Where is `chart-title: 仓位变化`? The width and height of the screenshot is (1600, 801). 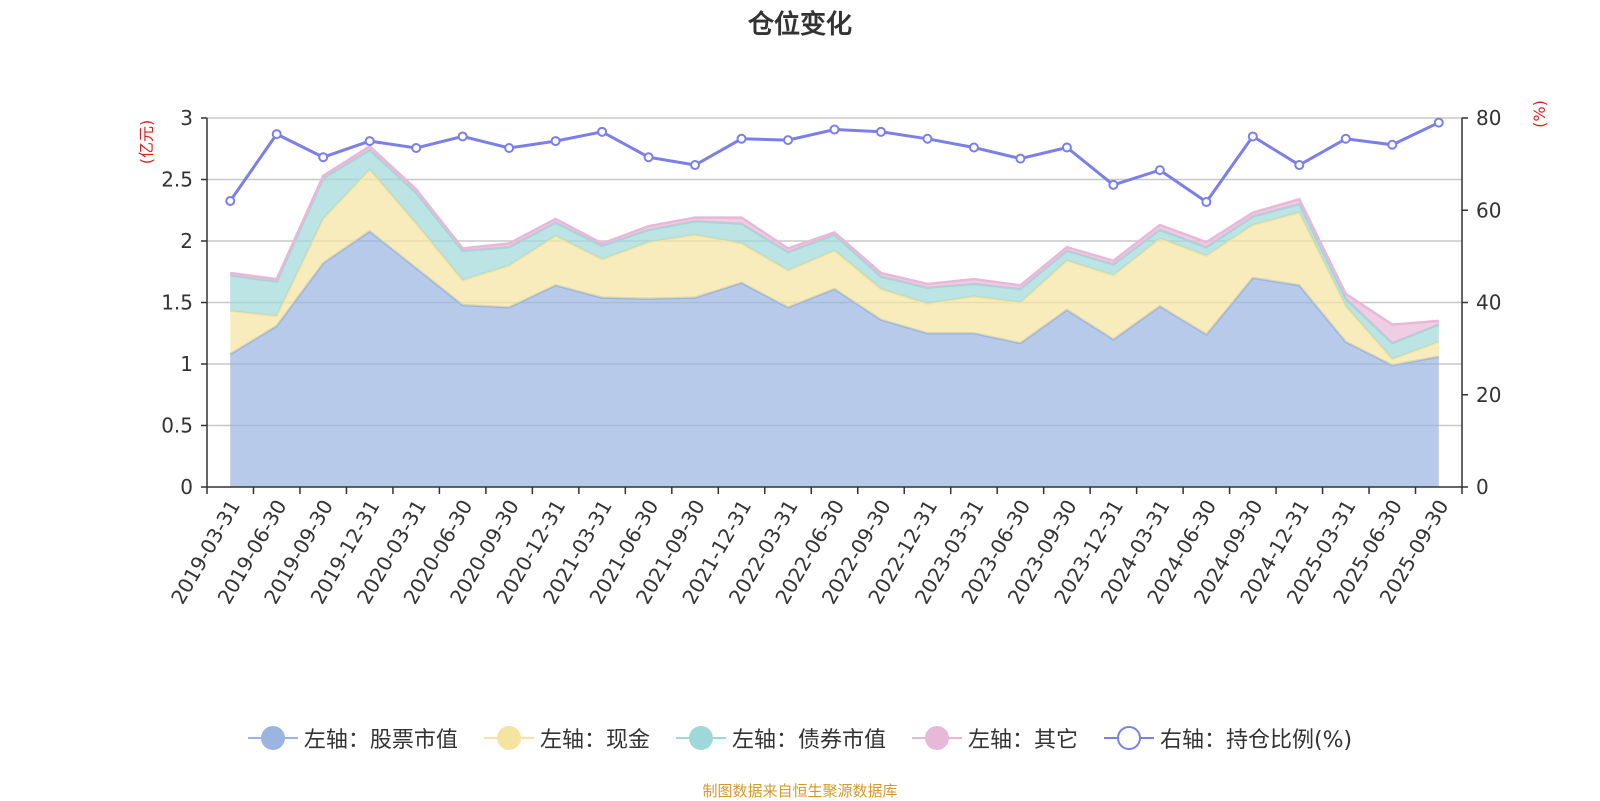 chart-title: 仓位变化 is located at coordinates (799, 25).